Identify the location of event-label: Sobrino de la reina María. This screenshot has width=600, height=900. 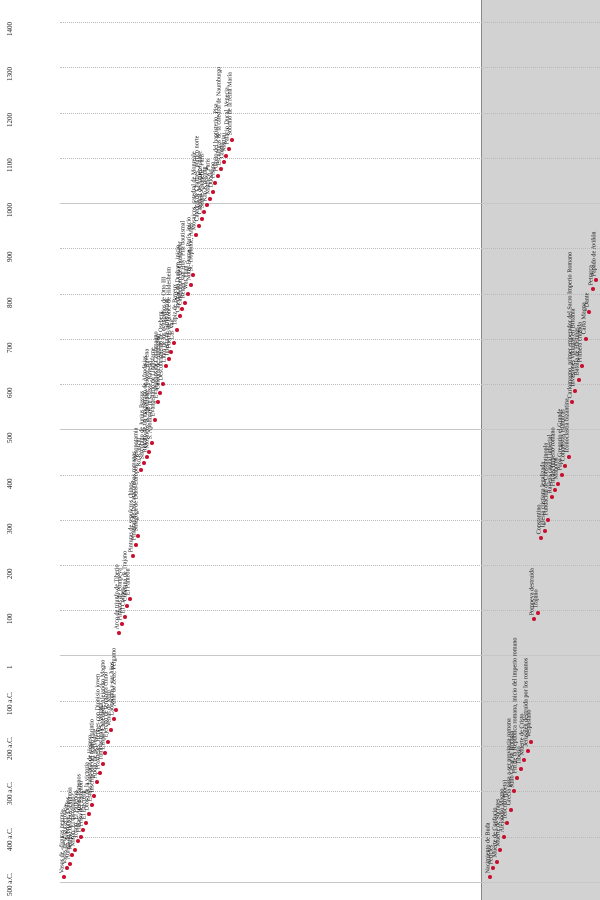
(230, 104).